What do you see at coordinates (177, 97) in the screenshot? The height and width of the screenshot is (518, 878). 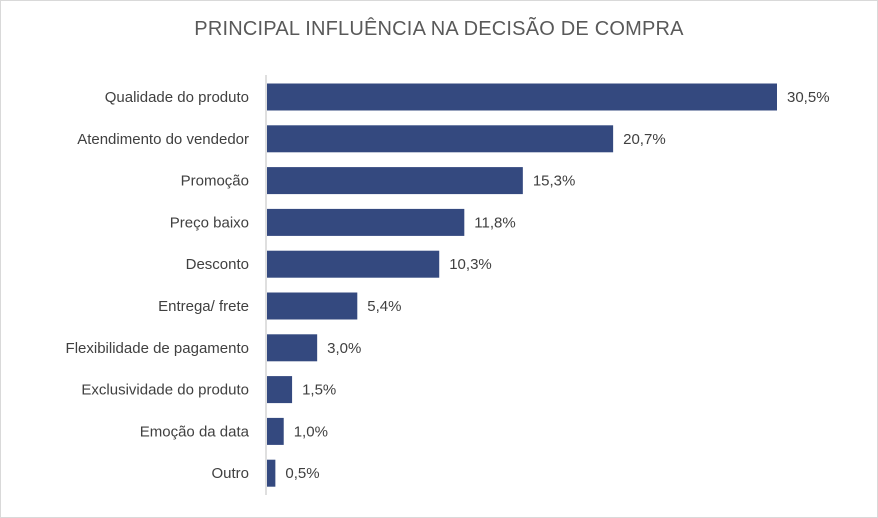 I see `category-label: Qualidade do produto` at bounding box center [177, 97].